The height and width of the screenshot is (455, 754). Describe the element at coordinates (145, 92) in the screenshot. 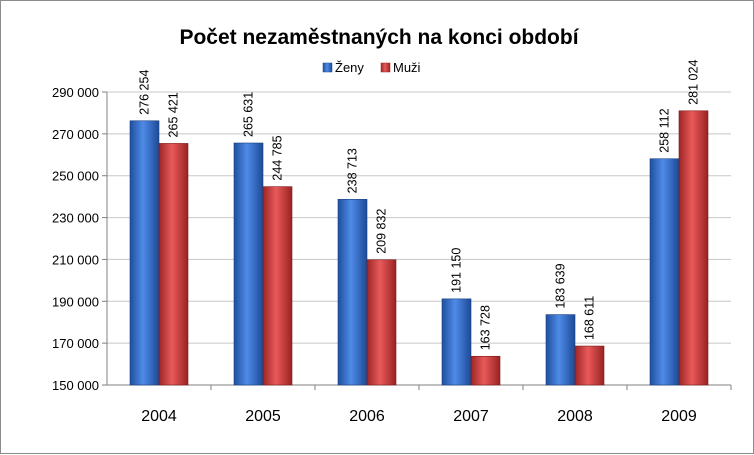

I see `data-label: 276 254` at that location.